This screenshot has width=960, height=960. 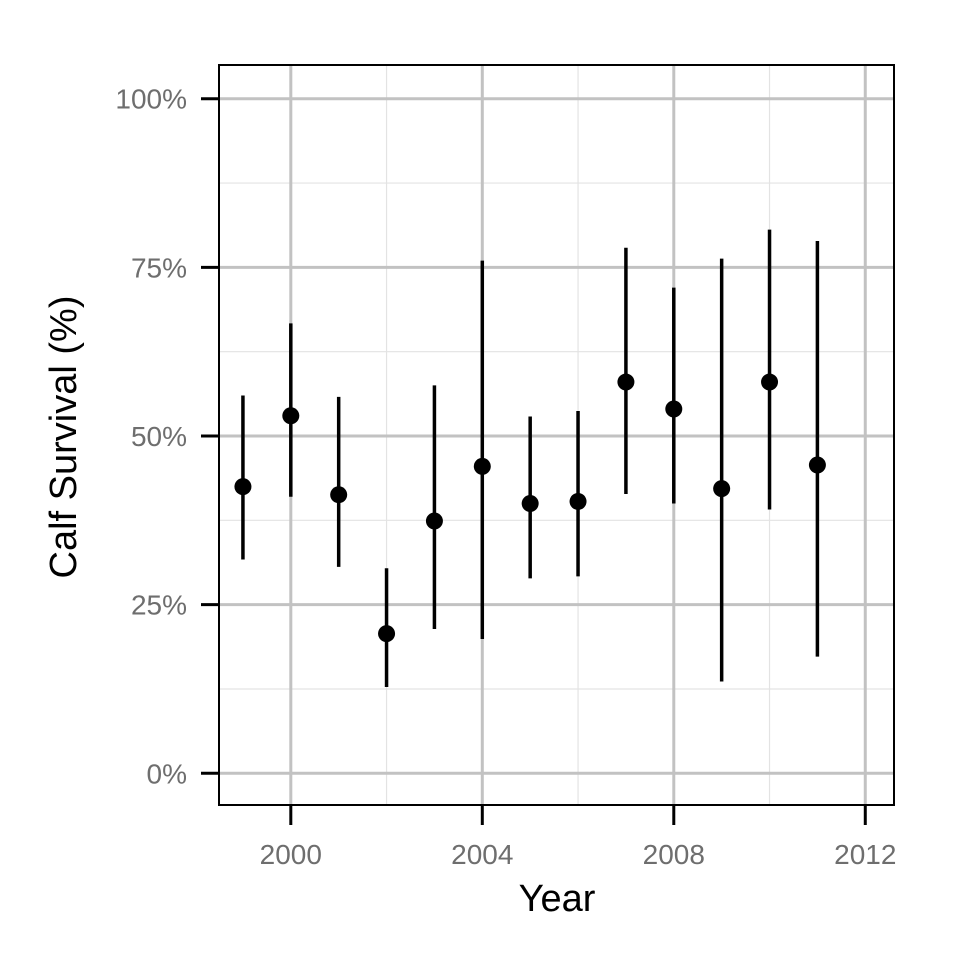 What do you see at coordinates (151, 99) in the screenshot?
I see `y-tick-label: 100%` at bounding box center [151, 99].